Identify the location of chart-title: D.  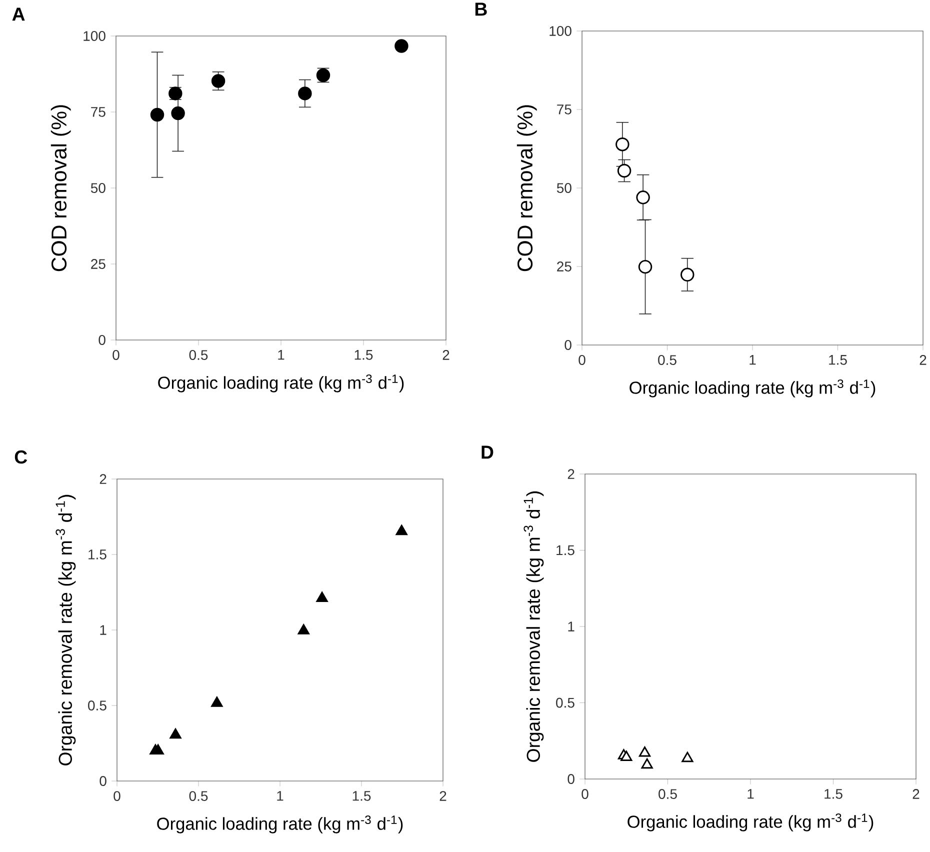
(488, 452).